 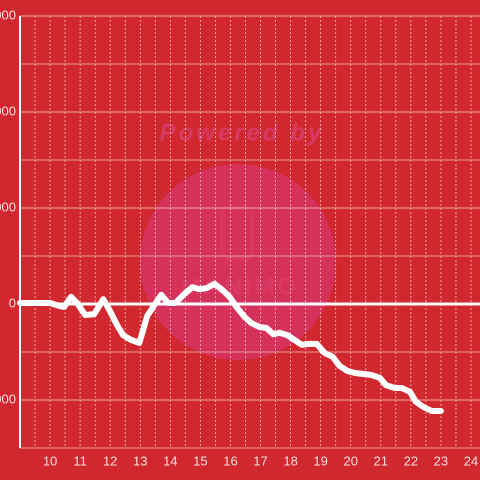 I want to click on x-tick-label: 24, so click(x=471, y=460).